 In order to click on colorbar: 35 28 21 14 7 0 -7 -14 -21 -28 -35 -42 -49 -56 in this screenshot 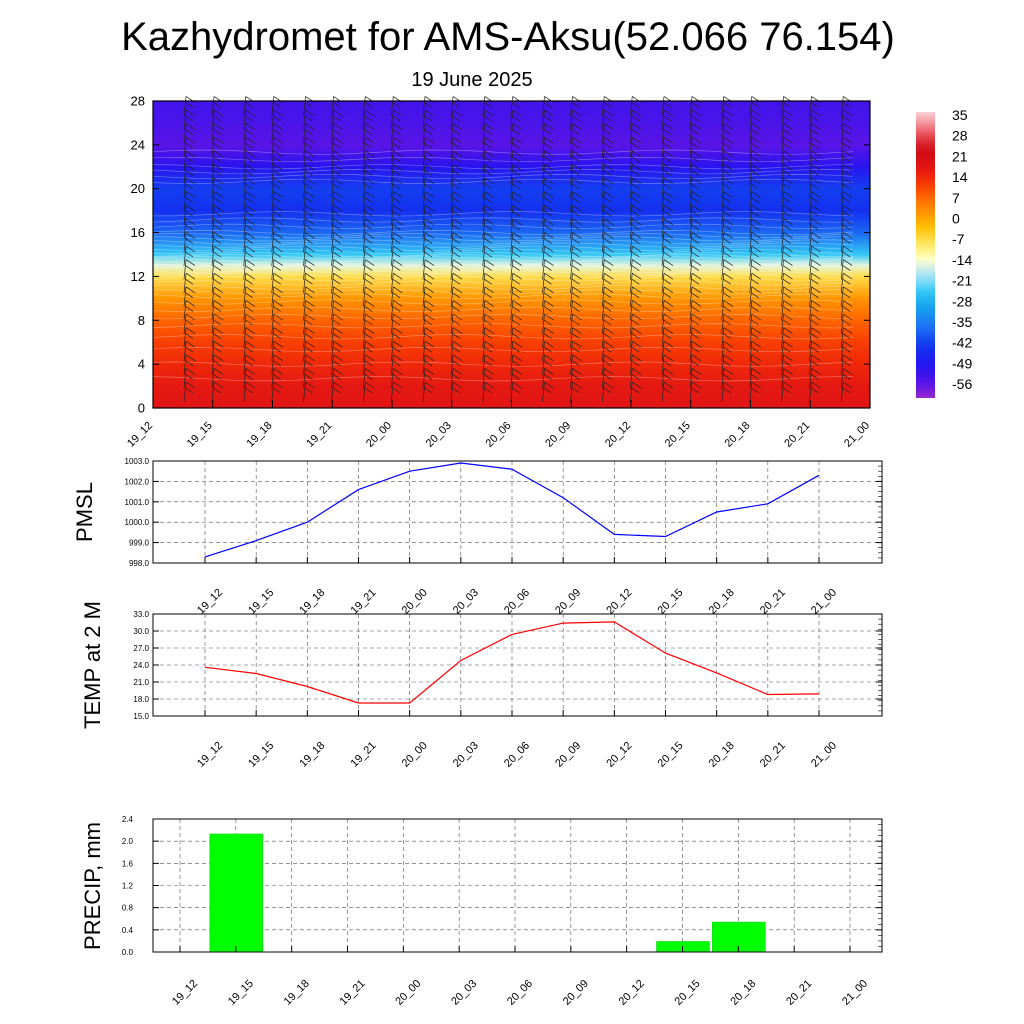, I will do `click(944, 252)`.